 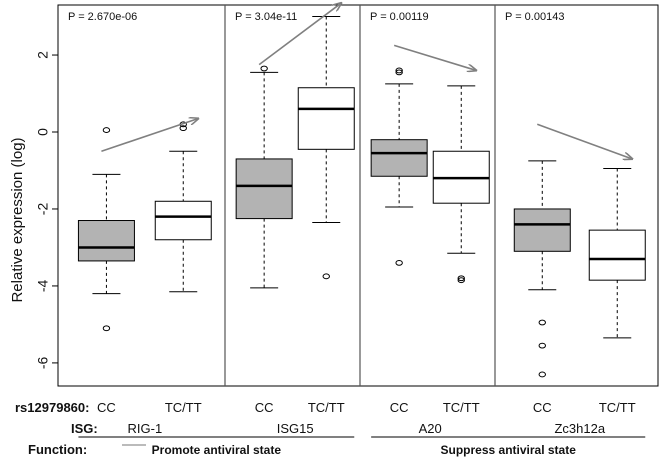 What do you see at coordinates (43, 209) in the screenshot?
I see `y-tick-label: -2` at bounding box center [43, 209].